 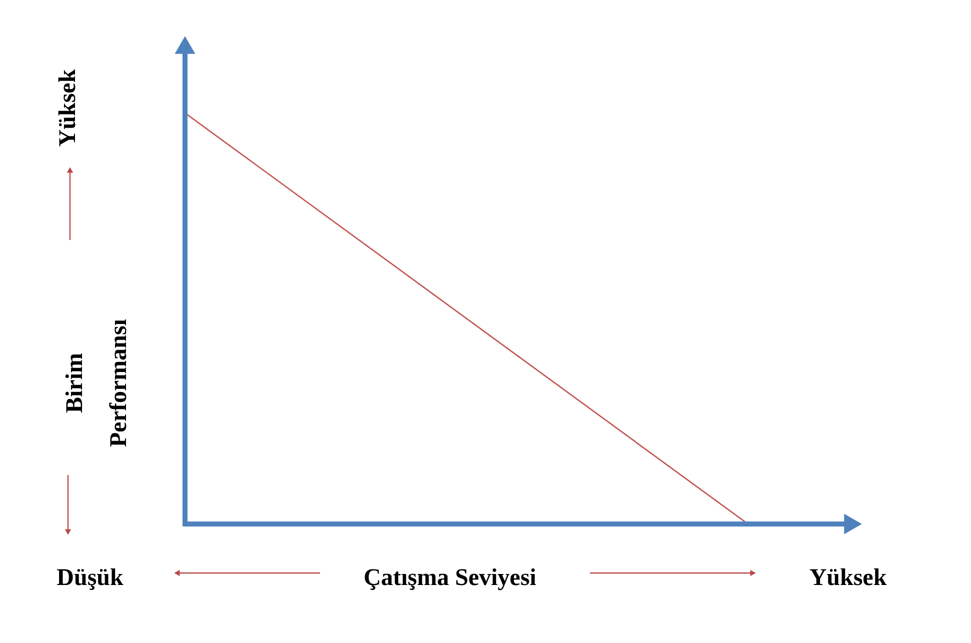 I want to click on annotation: Yüksek, so click(x=68, y=107).